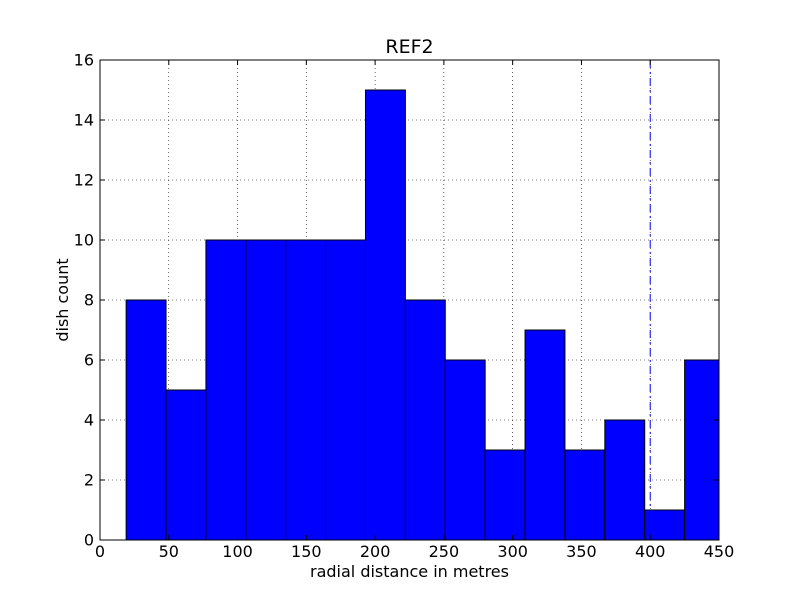  What do you see at coordinates (89, 540) in the screenshot?
I see `y-tick-label-0: 0` at bounding box center [89, 540].